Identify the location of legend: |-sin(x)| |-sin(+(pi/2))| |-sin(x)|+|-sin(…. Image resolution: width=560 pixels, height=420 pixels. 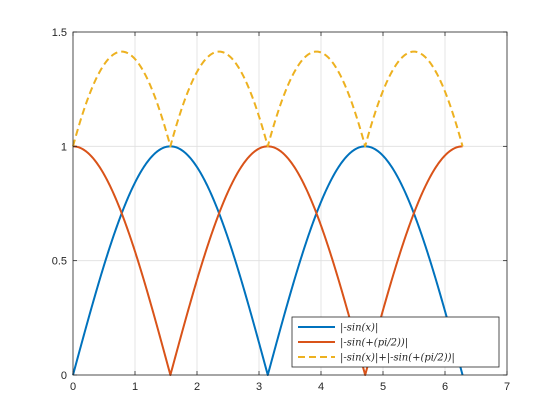
(395, 342).